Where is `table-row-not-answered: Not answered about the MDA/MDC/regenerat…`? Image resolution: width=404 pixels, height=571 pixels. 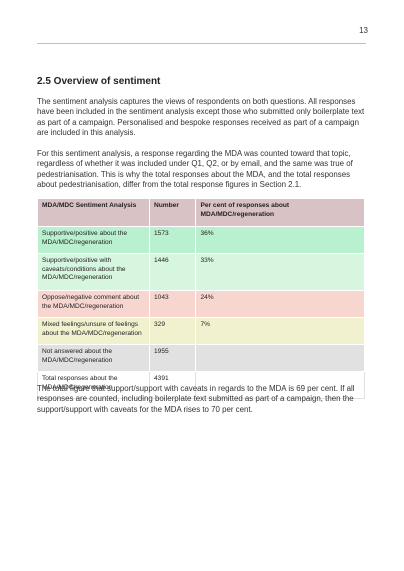
table-row-not-answered: Not answered about the MDA/MDC/regenerat… is located at coordinates (201, 358).